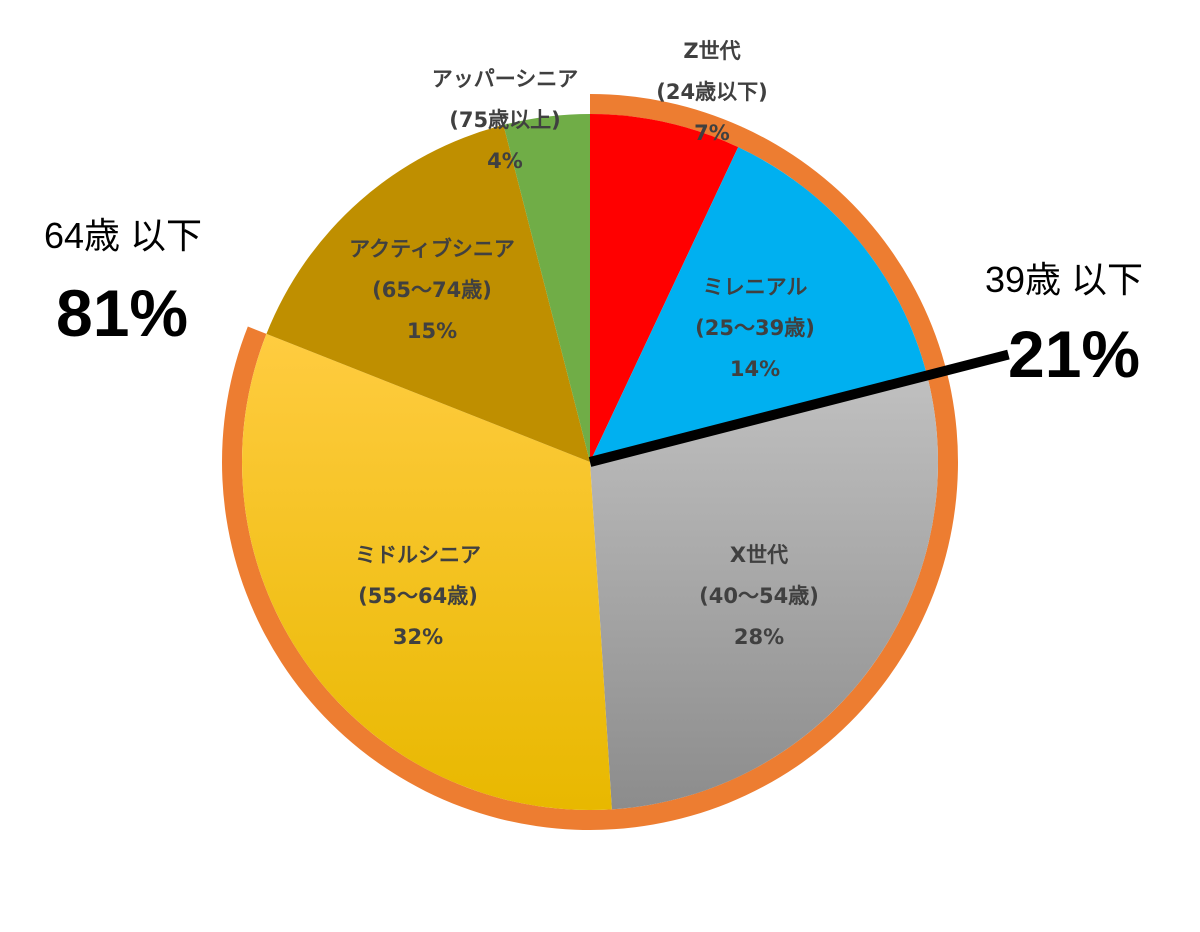  Describe the element at coordinates (505, 161) in the screenshot. I see `slice-percent-label: 4%` at that location.